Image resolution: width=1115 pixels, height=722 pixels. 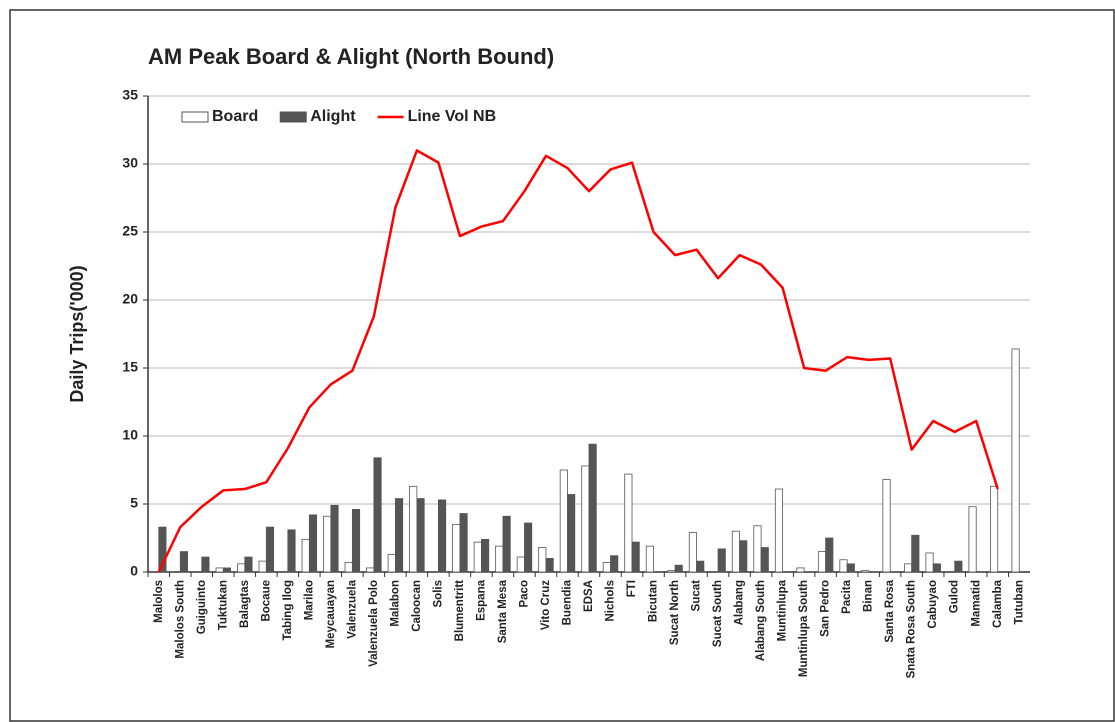 I want to click on x-tick-label: Bicutan, so click(x=654, y=601).